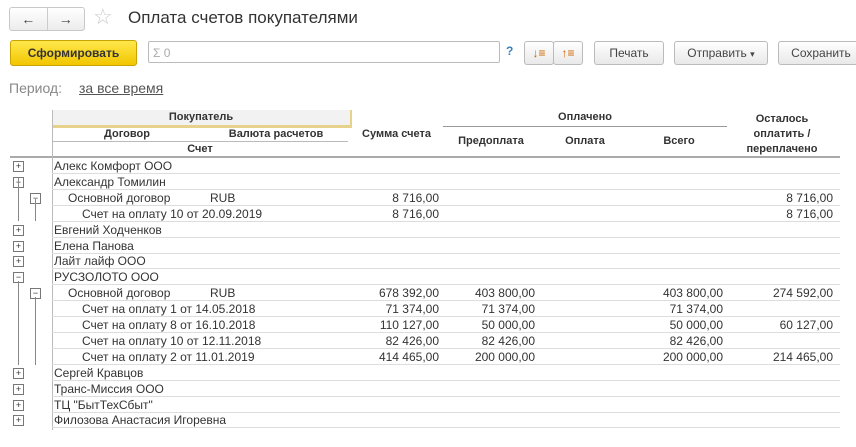 Image resolution: width=856 pixels, height=447 pixels. Describe the element at coordinates (446, 277) in the screenshot. I see `table-row: РУСЗОЛОТО ООО` at that location.